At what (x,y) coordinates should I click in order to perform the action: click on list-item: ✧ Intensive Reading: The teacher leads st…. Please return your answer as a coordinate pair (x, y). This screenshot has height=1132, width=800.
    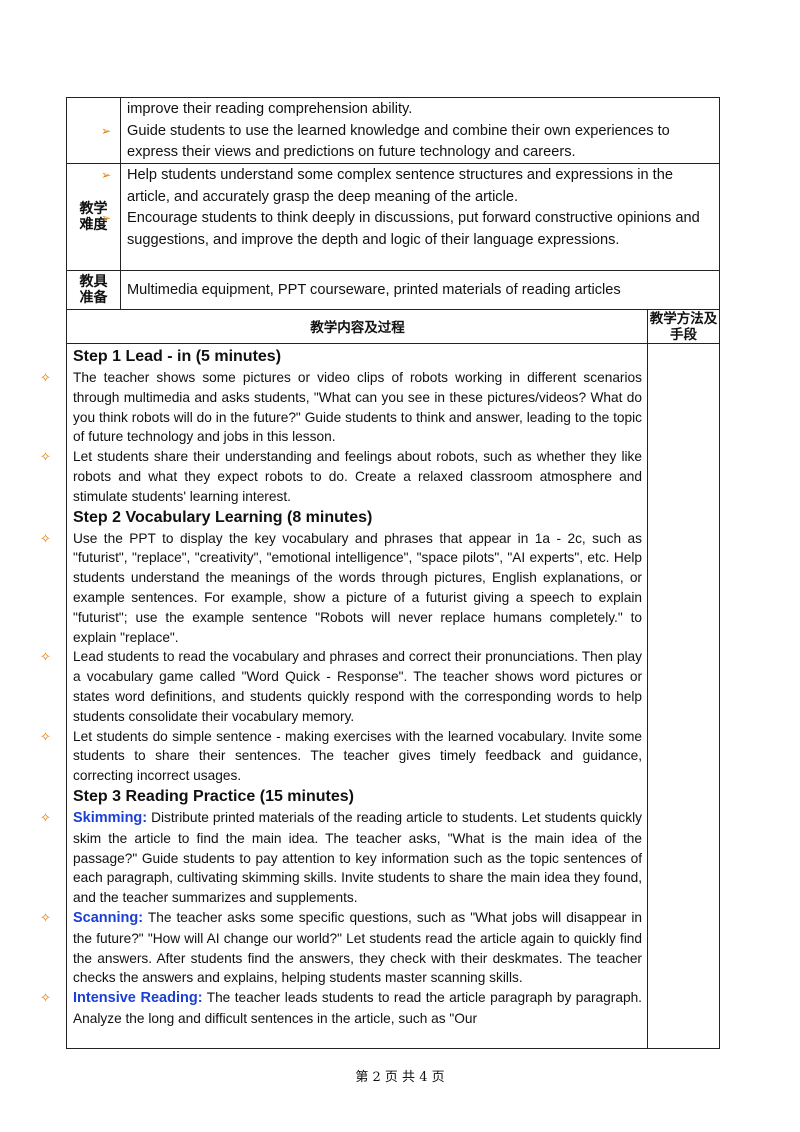
    Looking at the image, I should click on (341, 1008).